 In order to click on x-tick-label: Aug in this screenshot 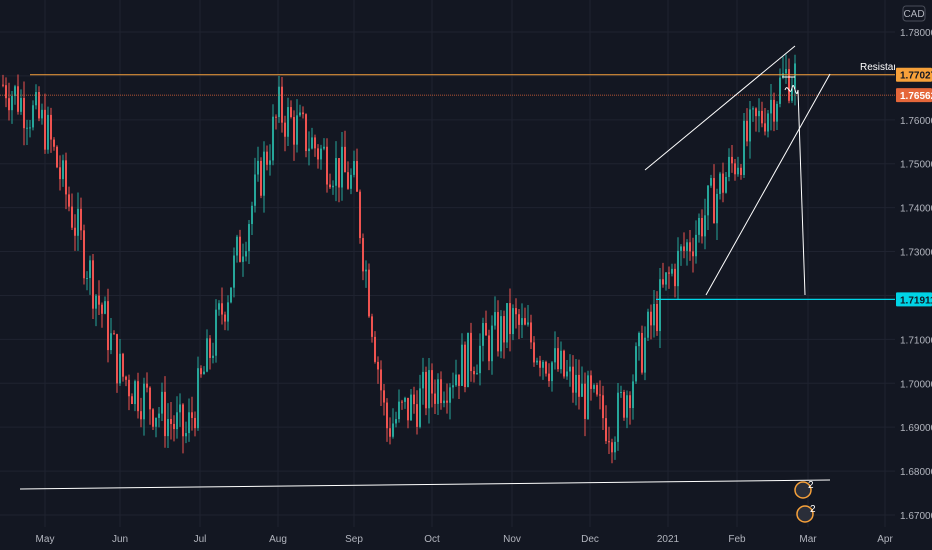, I will do `click(278, 539)`.